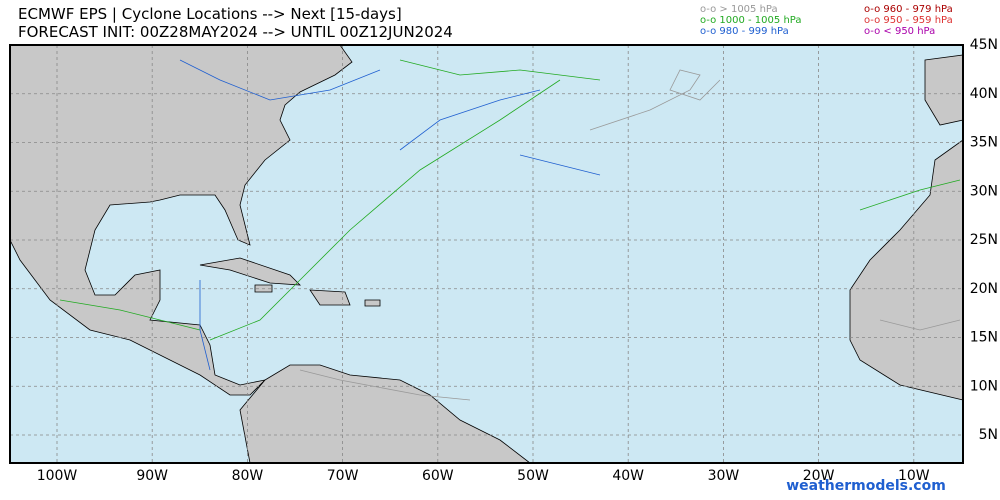  What do you see at coordinates (866, 486) in the screenshot?
I see `watermark: weathermodels.com` at bounding box center [866, 486].